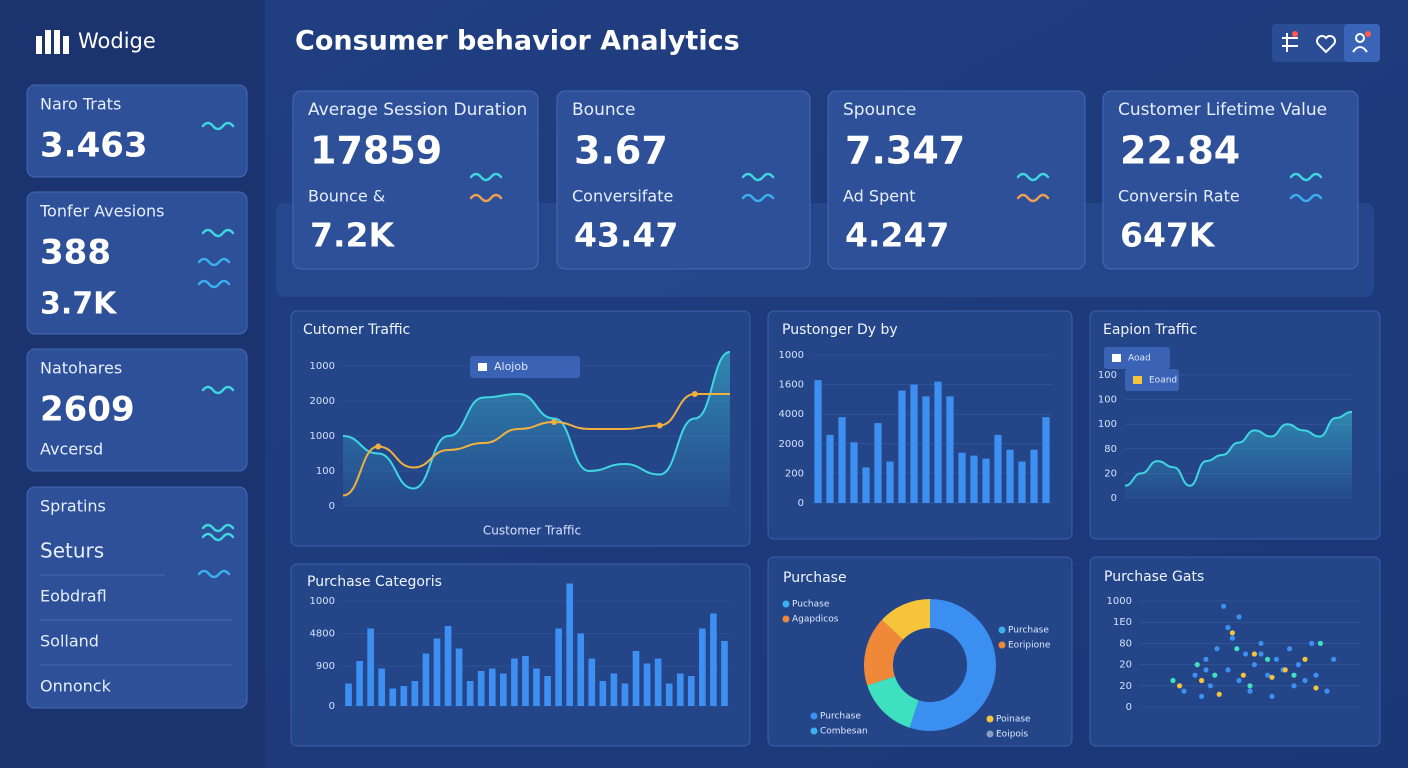 This screenshot has height=768, width=1408. Describe the element at coordinates (1360, 49) in the screenshot. I see `profile-icon-body` at that location.